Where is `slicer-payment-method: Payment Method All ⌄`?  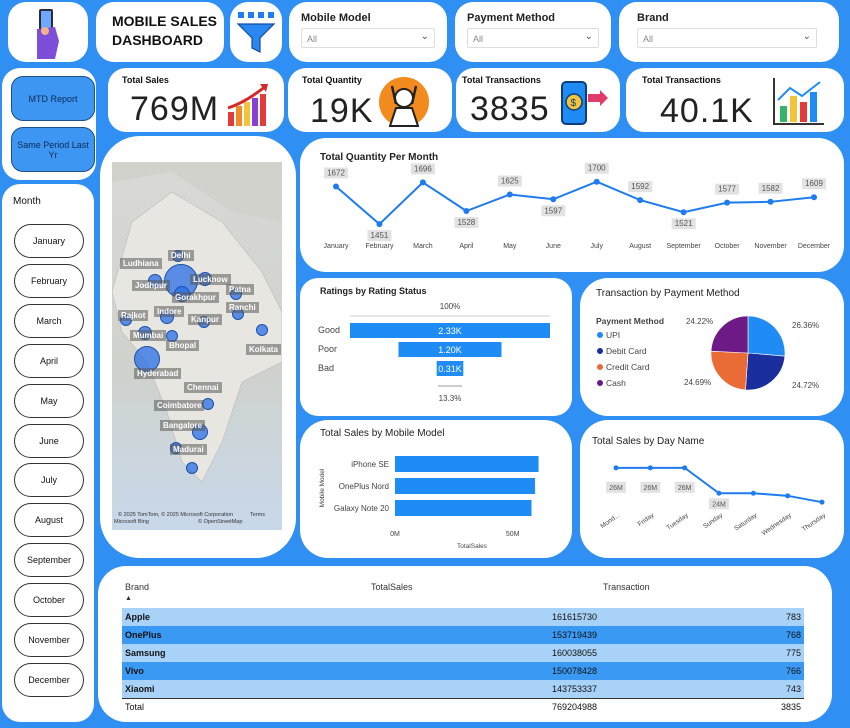 slicer-payment-method: Payment Method All ⌄ is located at coordinates (533, 32).